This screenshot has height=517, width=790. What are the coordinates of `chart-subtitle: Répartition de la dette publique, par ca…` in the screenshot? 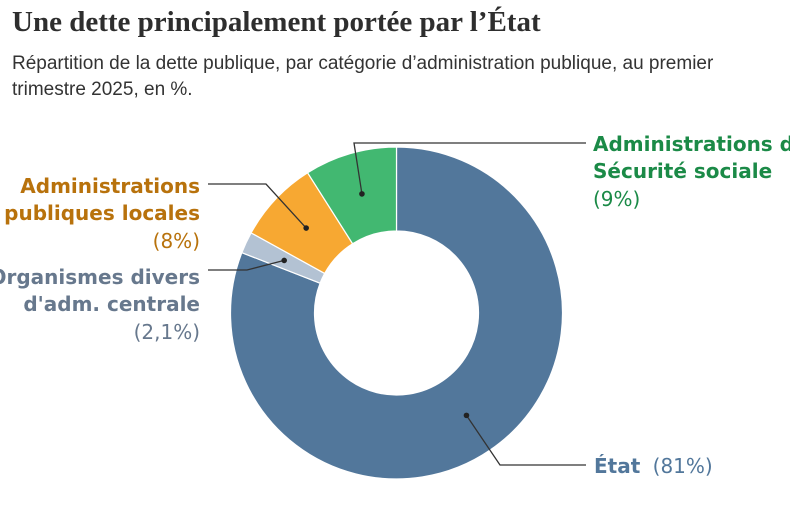 It's located at (363, 76).